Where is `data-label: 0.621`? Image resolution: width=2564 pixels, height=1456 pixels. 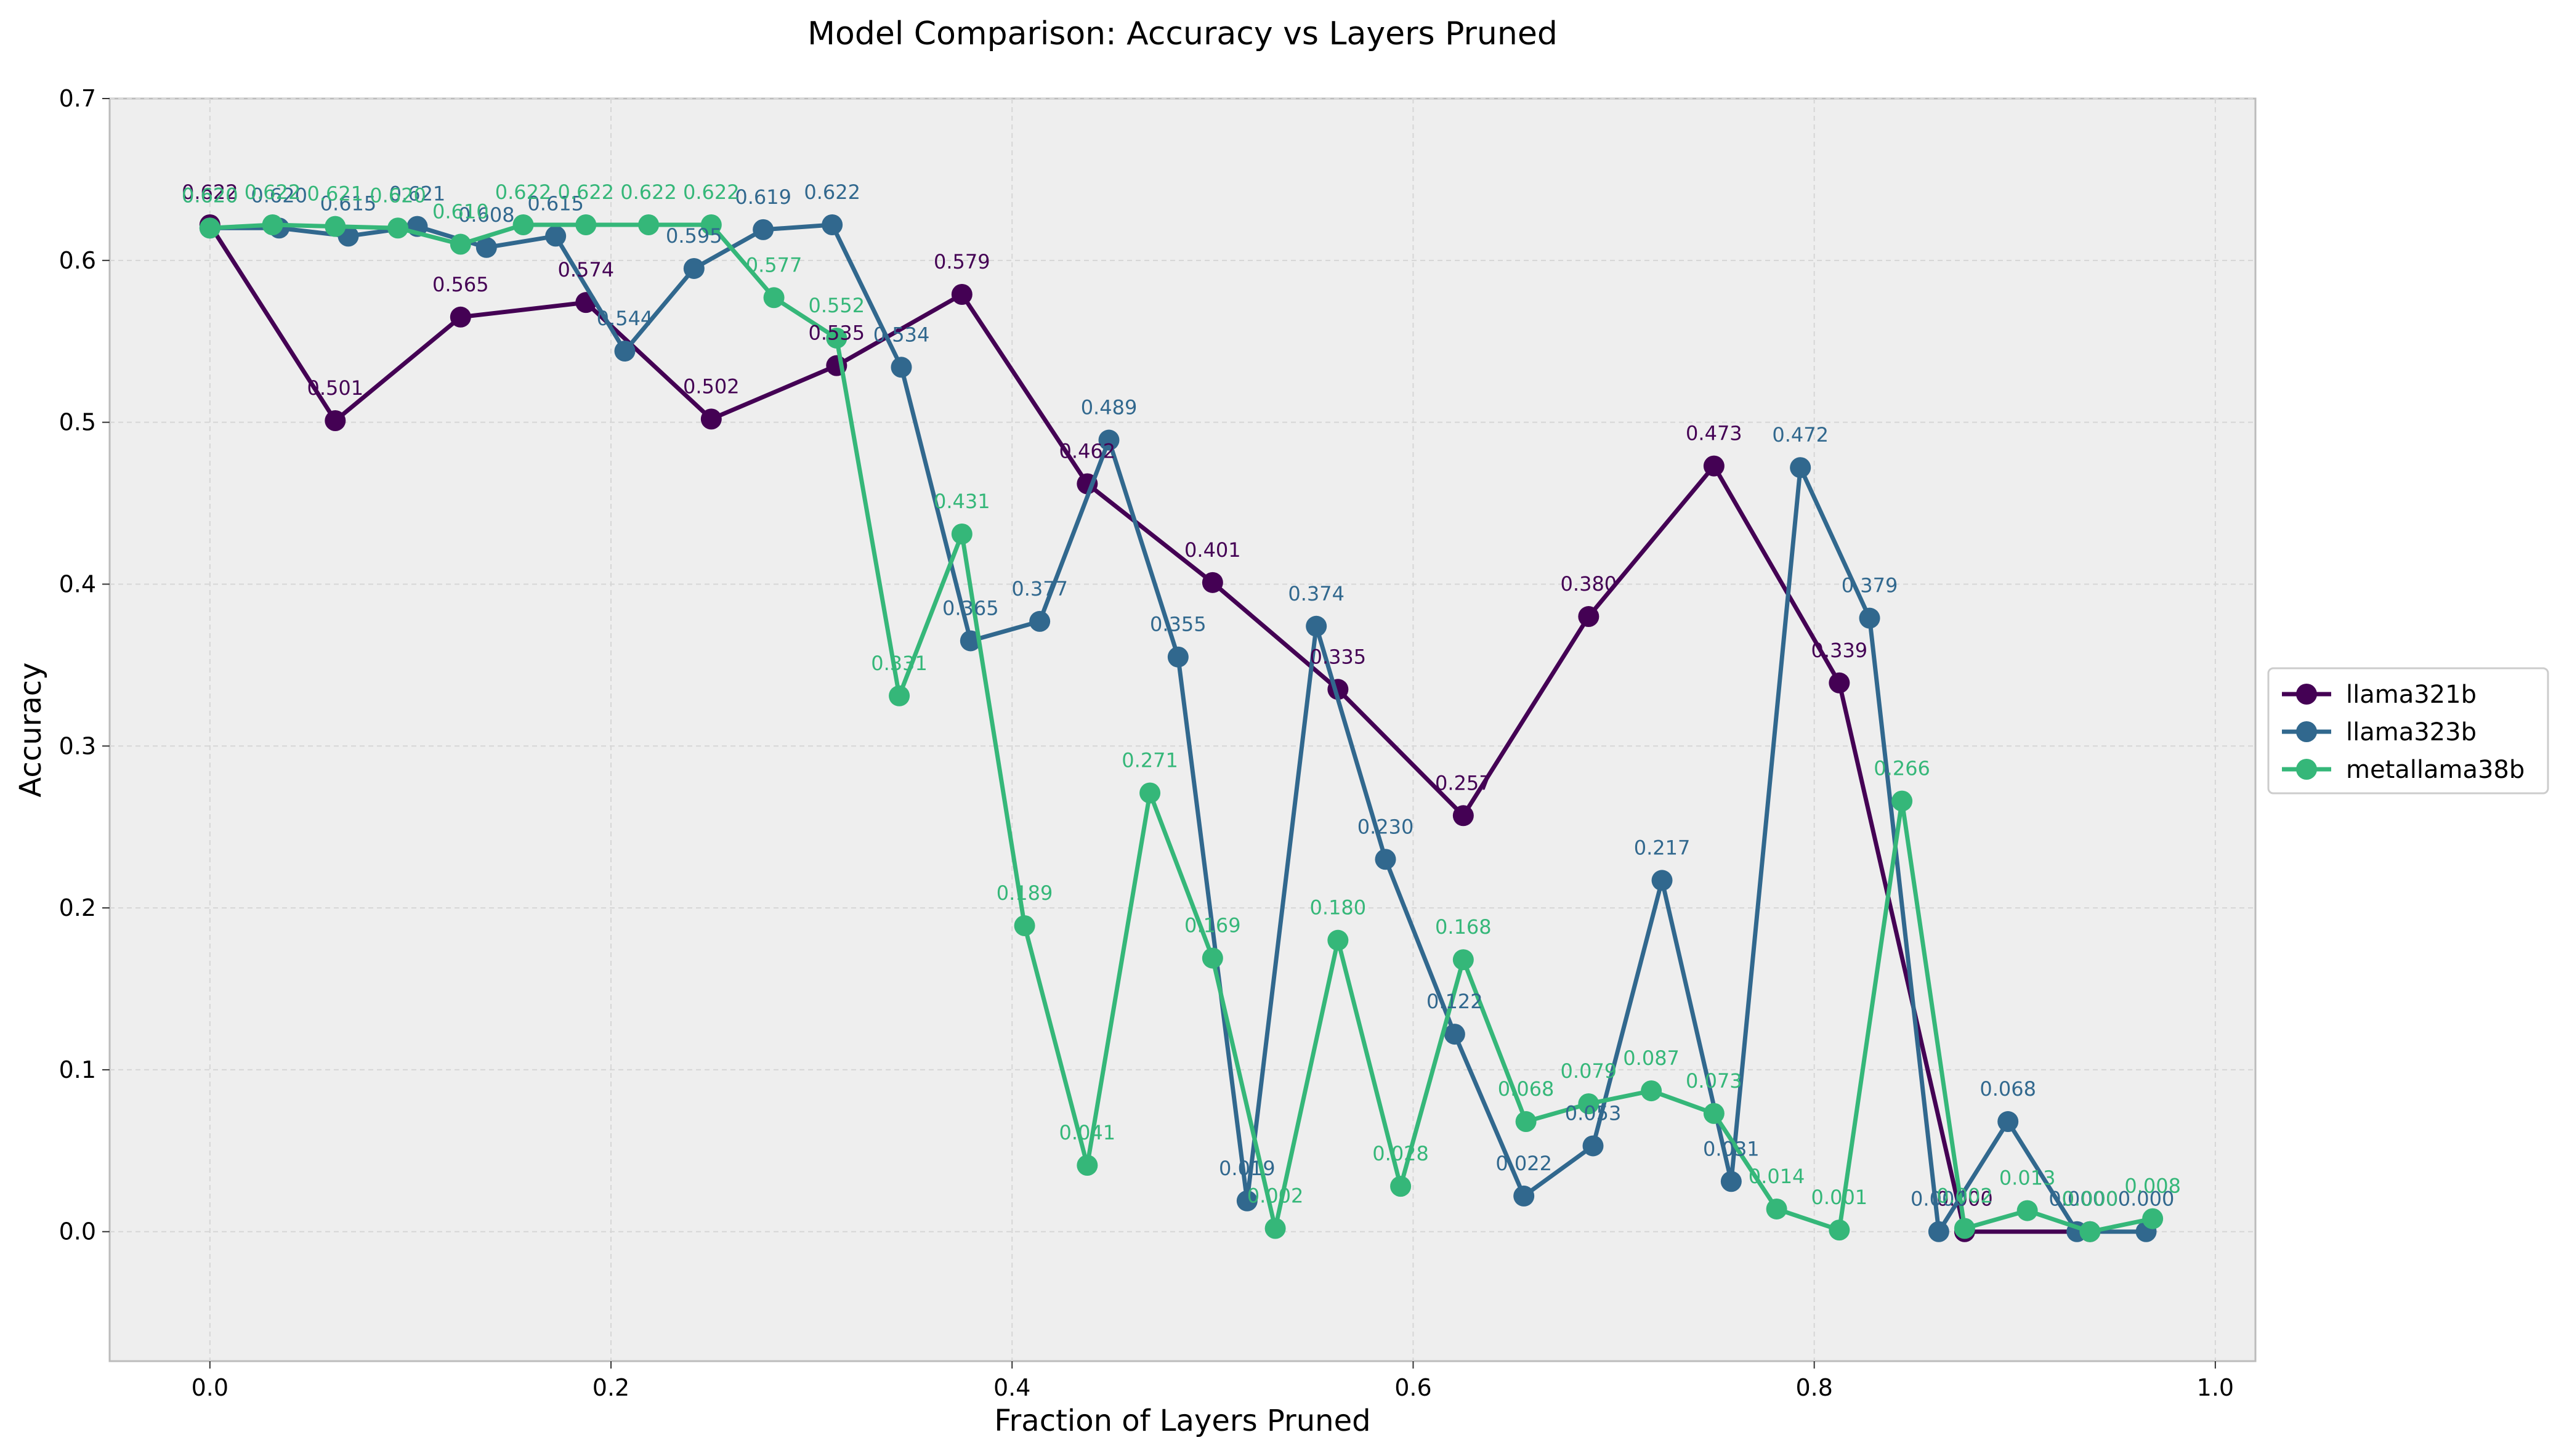 data-label: 0.621 is located at coordinates (335, 194).